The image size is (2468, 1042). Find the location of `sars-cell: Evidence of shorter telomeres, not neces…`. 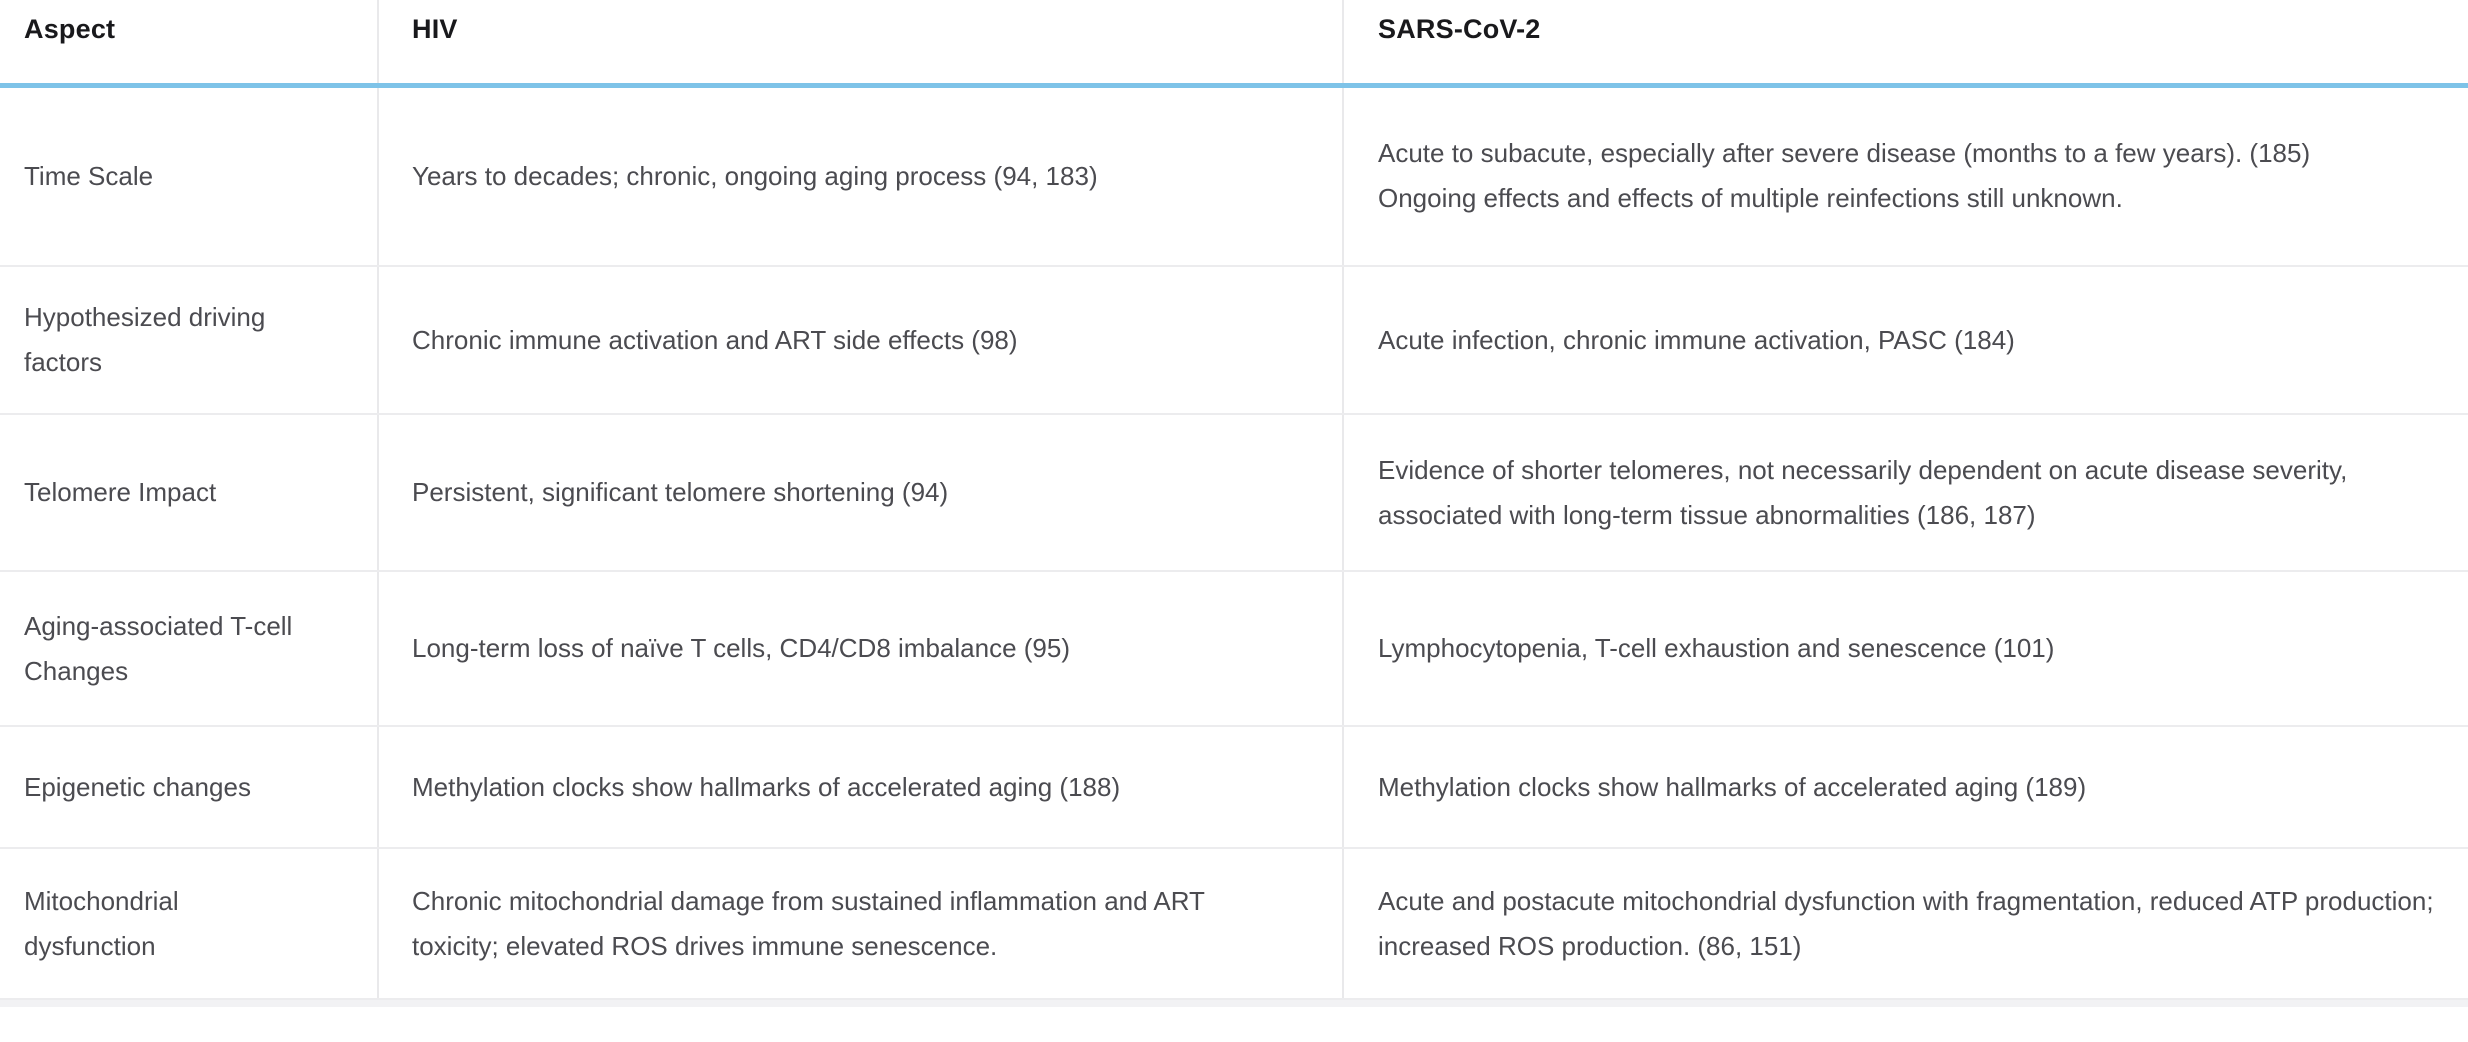

sars-cell: Evidence of shorter telomeres, not neces… is located at coordinates (1905, 493).